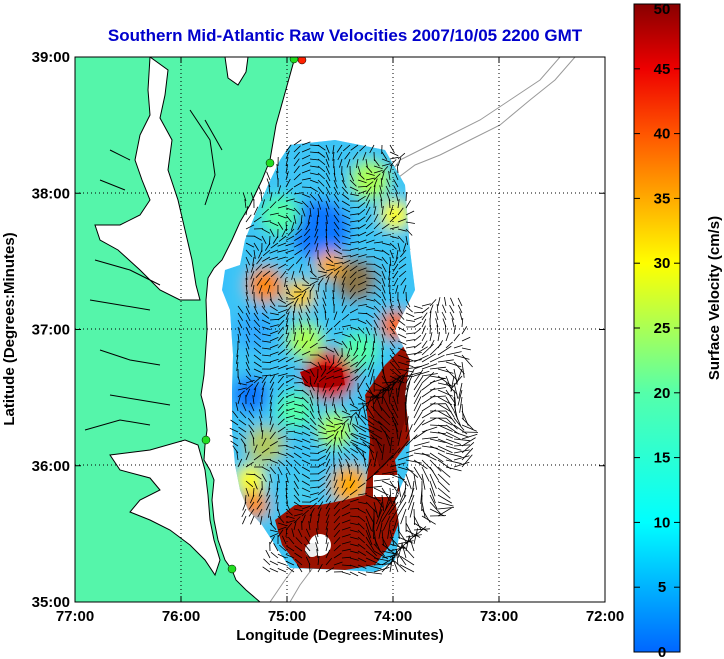  I want to click on colorbar-tick-label: 50, so click(662, 9).